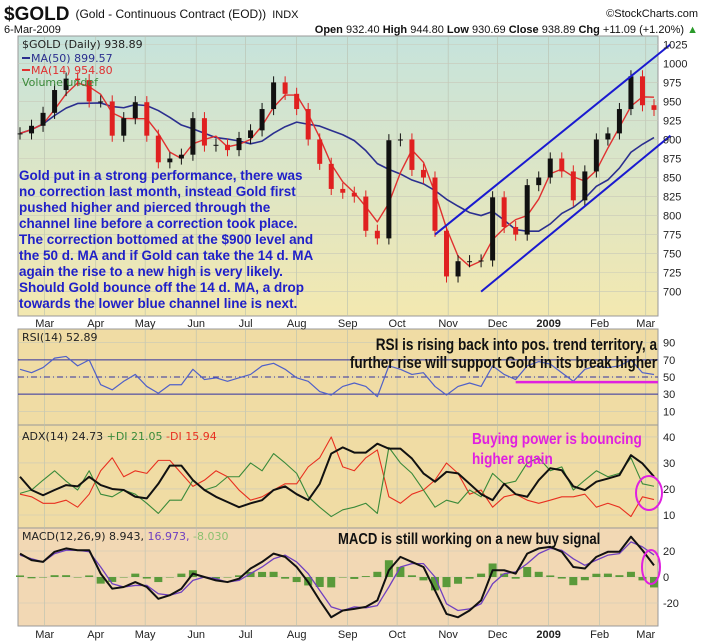 The height and width of the screenshot is (643, 703). Describe the element at coordinates (397, 635) in the screenshot. I see `month-label: Oct` at that location.